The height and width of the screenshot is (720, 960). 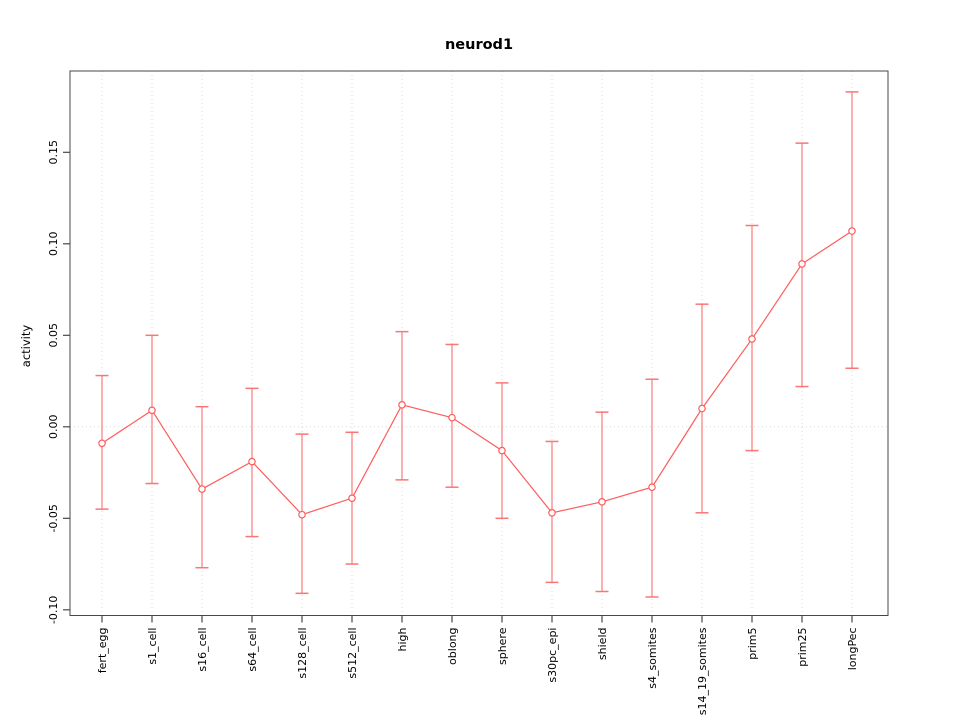 I want to click on x-tick-label: s30pc_epi, so click(x=552, y=655).